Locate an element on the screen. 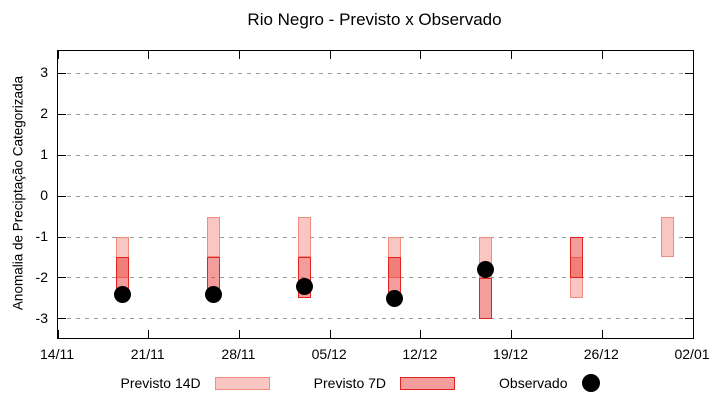 The height and width of the screenshot is (400, 720). legend-label-observado: Observado is located at coordinates (533, 383).